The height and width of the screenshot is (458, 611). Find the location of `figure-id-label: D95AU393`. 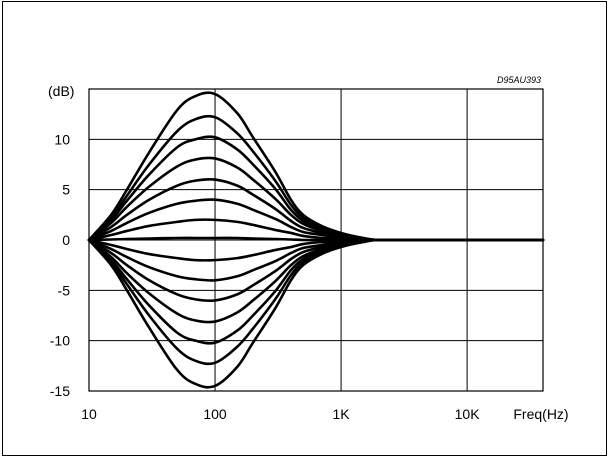

figure-id-label: D95AU393 is located at coordinates (519, 80).